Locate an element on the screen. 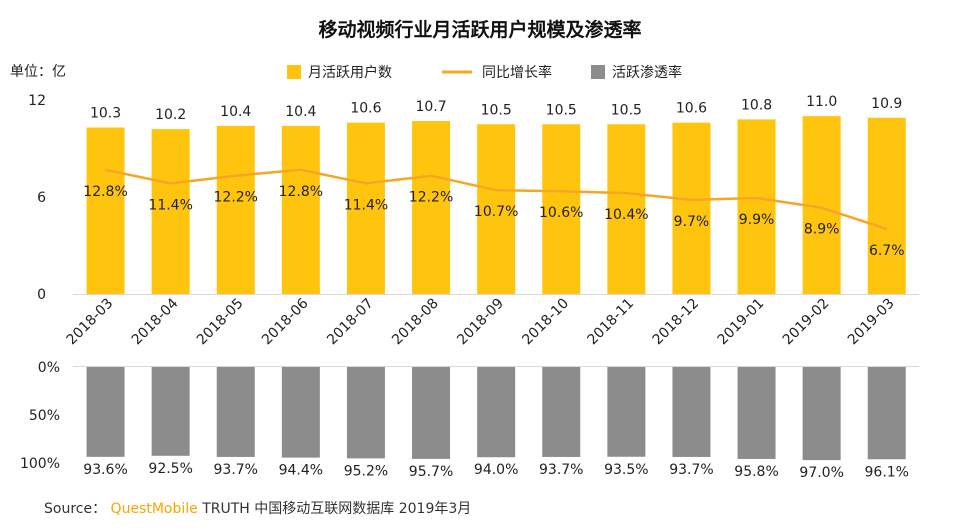 This screenshot has width=960, height=532. top-y-tick-label: 6 is located at coordinates (41, 198).